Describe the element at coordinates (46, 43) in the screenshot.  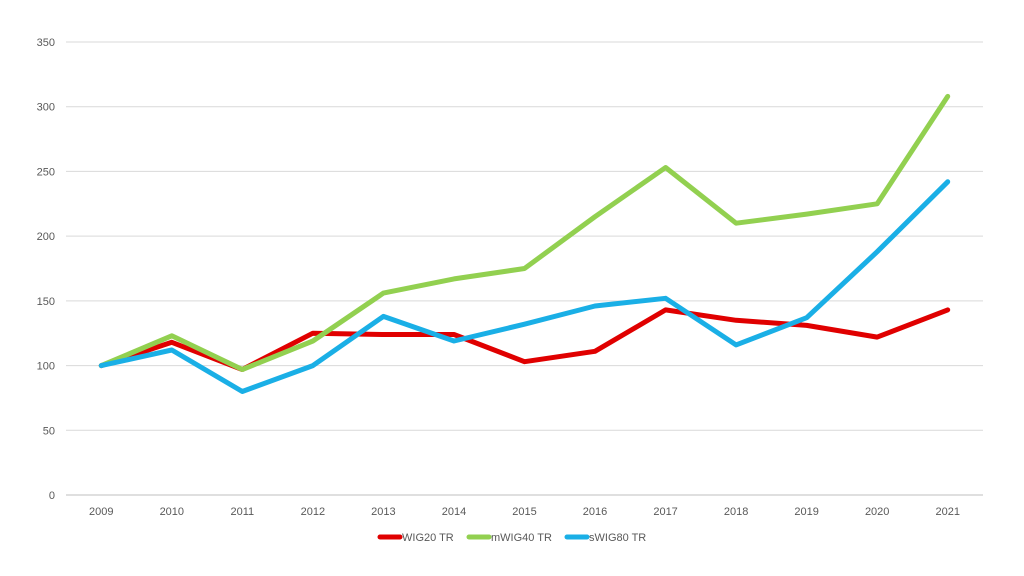
I see `y-tick-label: 350` at that location.